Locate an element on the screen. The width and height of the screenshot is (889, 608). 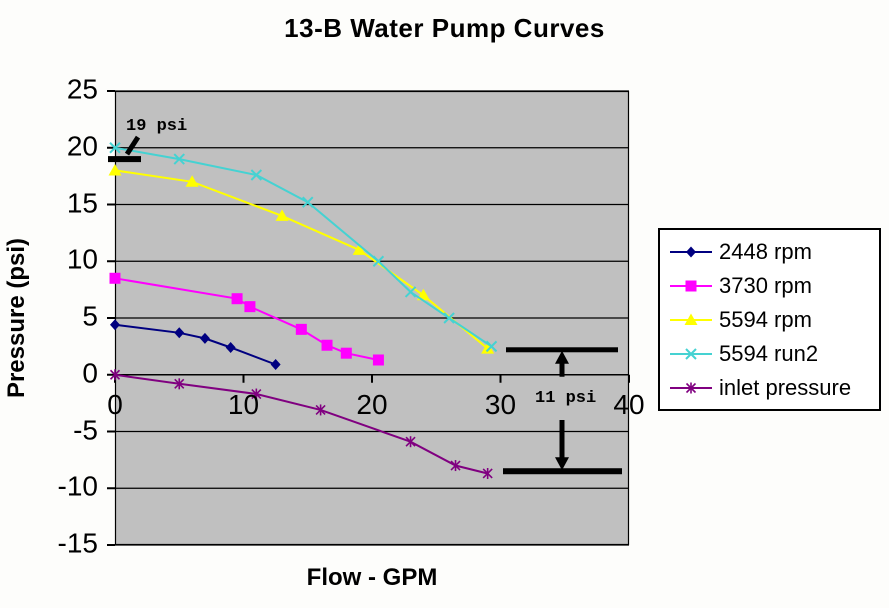
series-line-3730-rpm is located at coordinates (246, 319).